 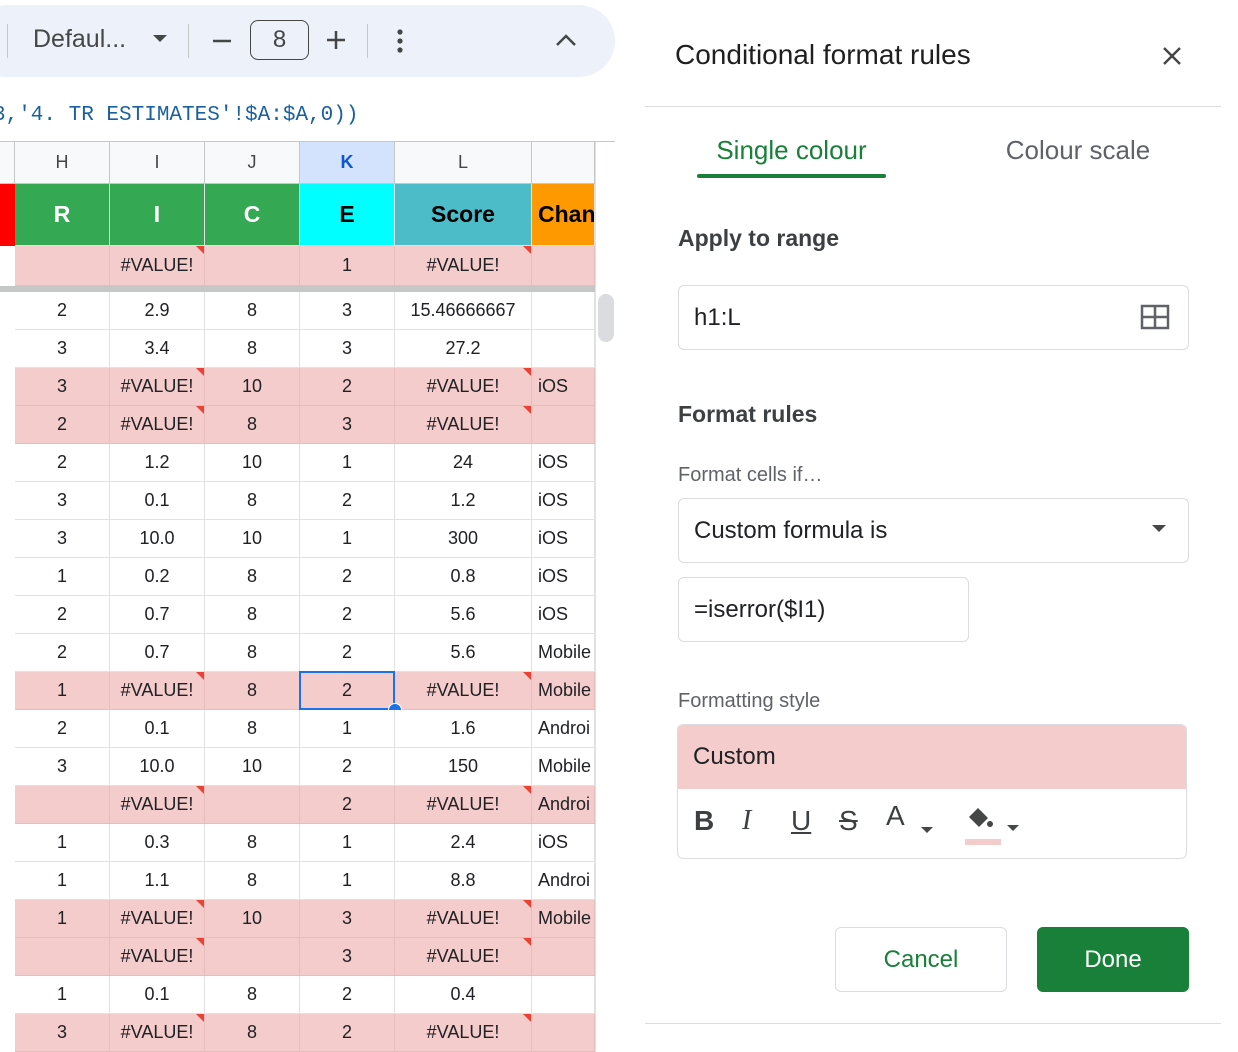 I want to click on column-header: K, so click(x=347, y=163).